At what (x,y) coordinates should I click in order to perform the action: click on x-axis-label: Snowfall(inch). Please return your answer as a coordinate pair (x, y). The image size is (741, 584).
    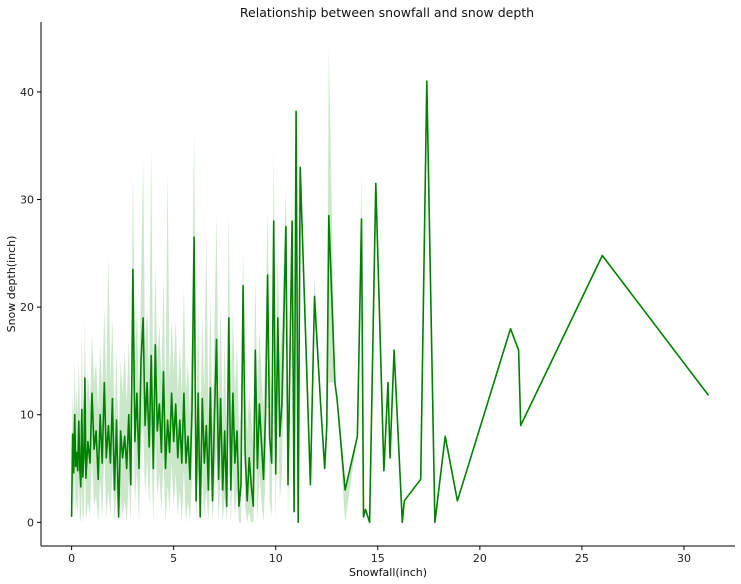
    Looking at the image, I should click on (388, 572).